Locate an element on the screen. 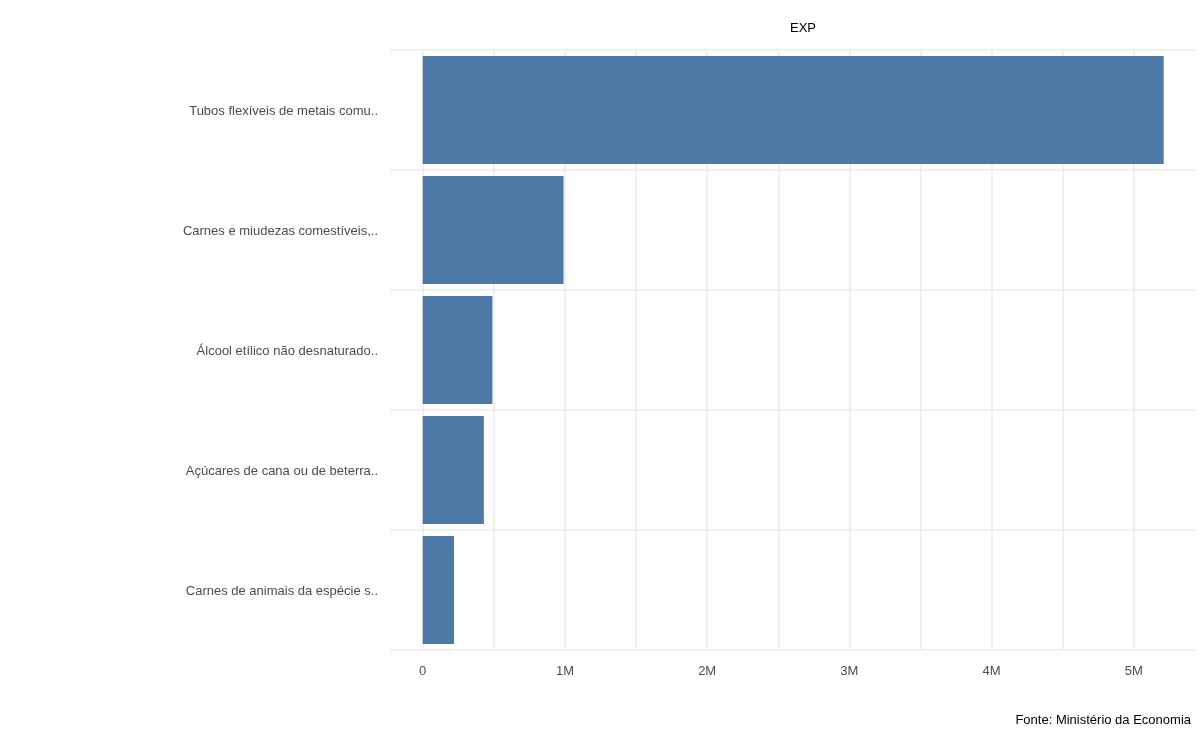  chart-title: EXP is located at coordinates (803, 27).